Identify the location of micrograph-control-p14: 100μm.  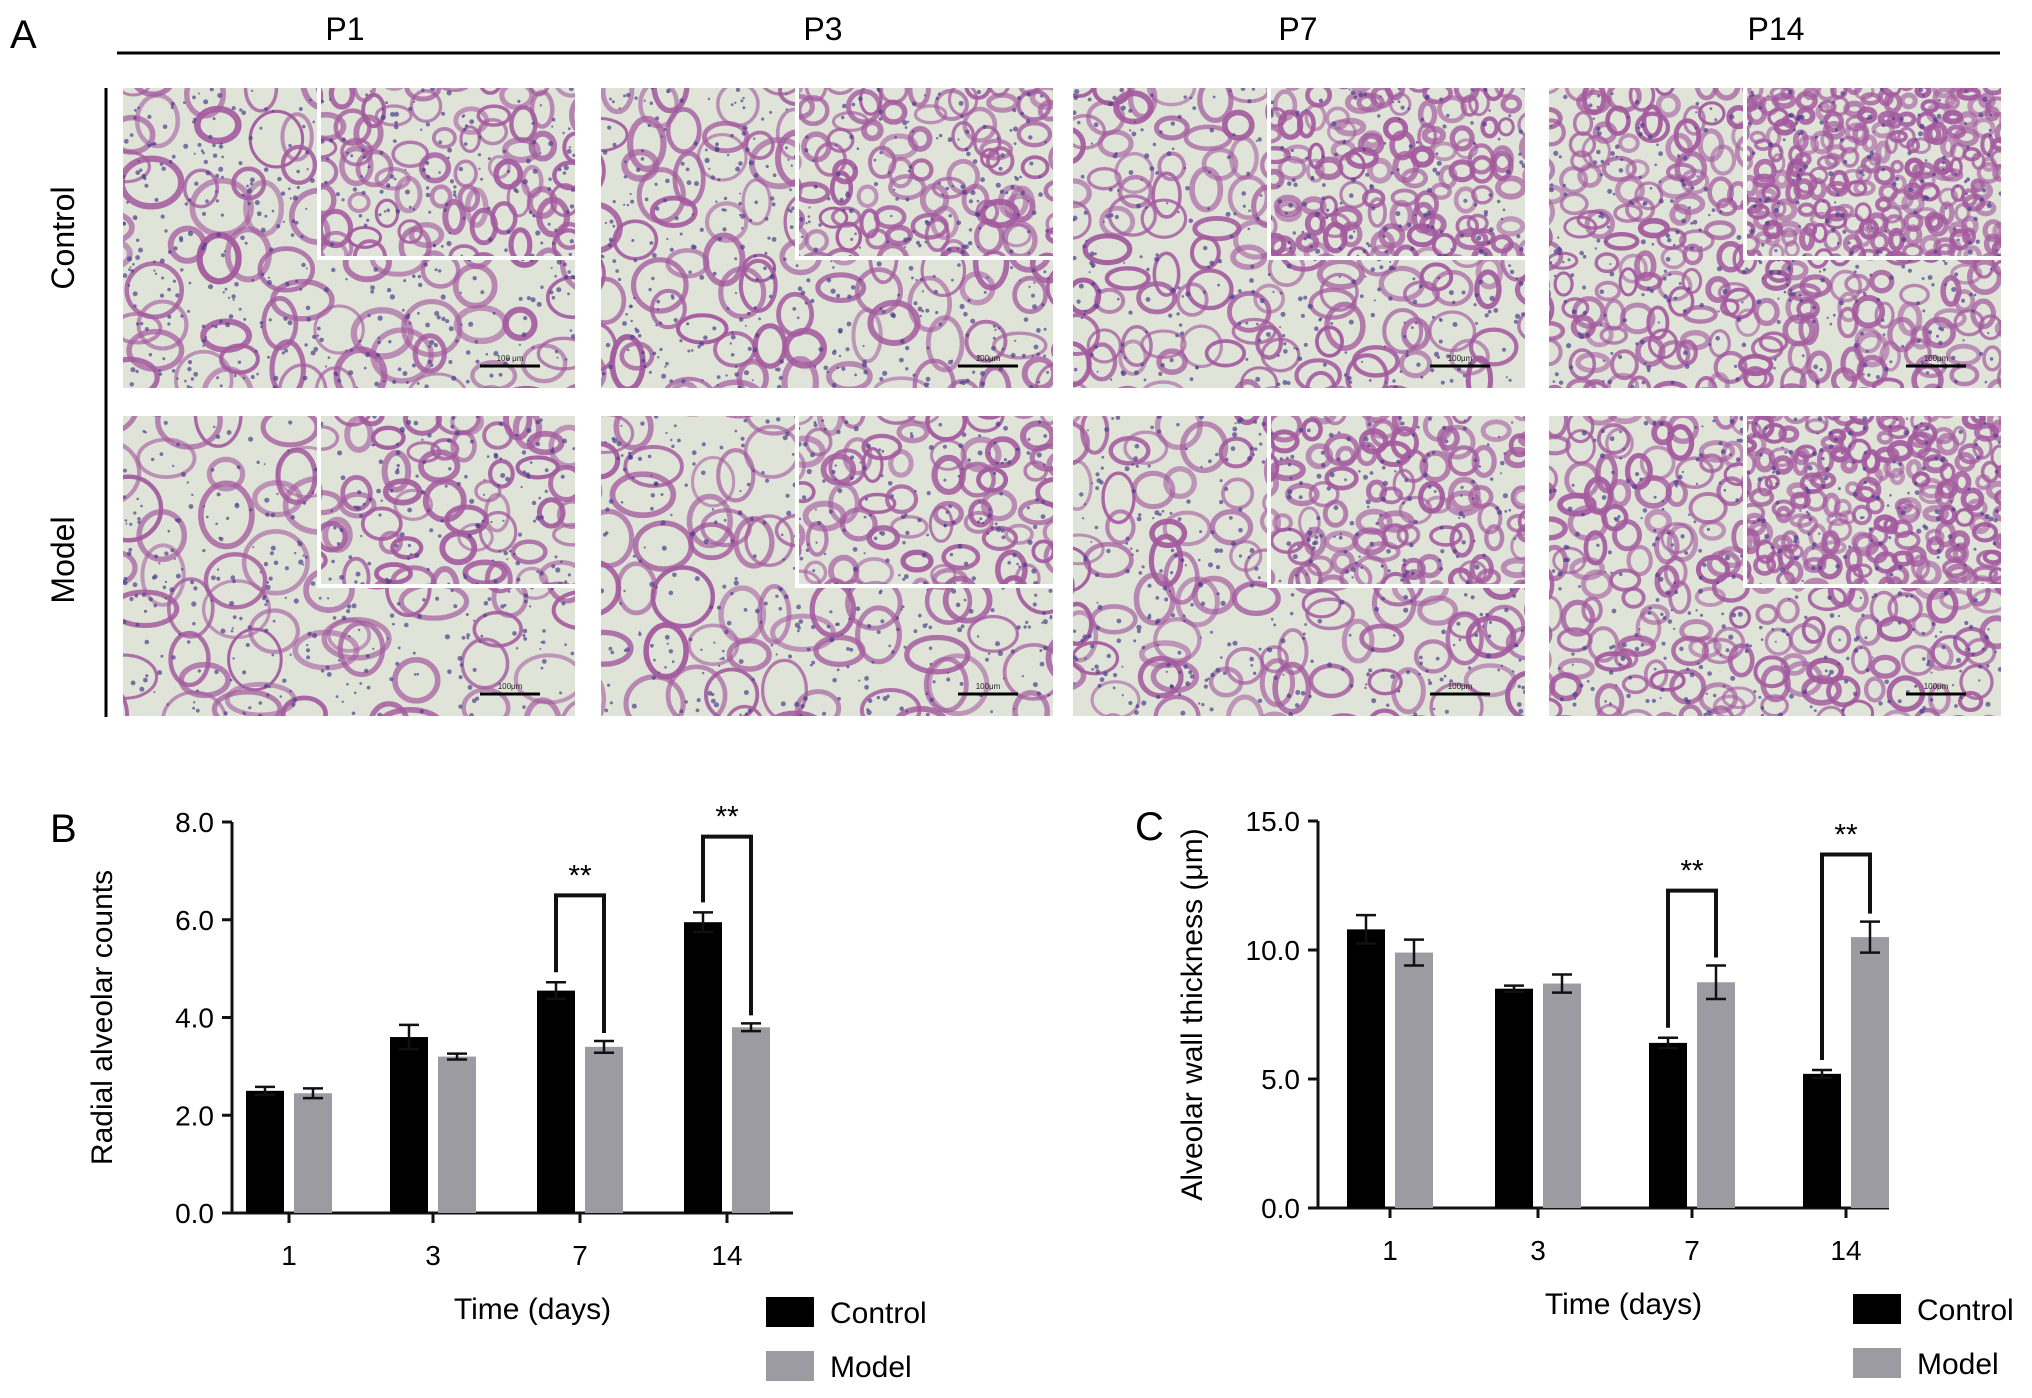
(1775, 238).